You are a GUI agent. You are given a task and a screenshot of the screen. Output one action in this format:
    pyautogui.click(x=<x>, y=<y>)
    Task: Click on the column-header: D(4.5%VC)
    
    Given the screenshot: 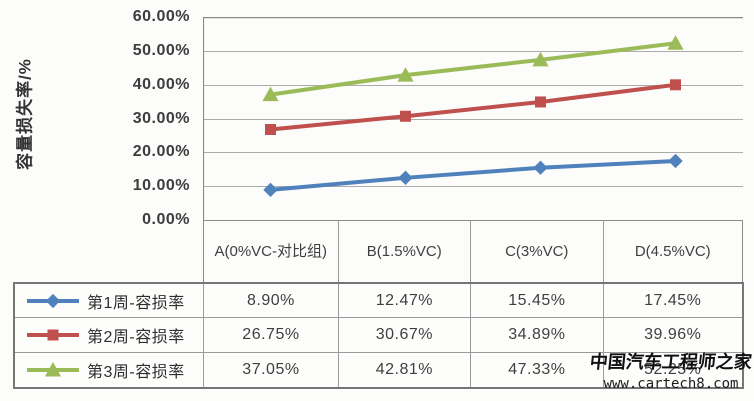 What is the action you would take?
    pyautogui.click(x=672, y=251)
    